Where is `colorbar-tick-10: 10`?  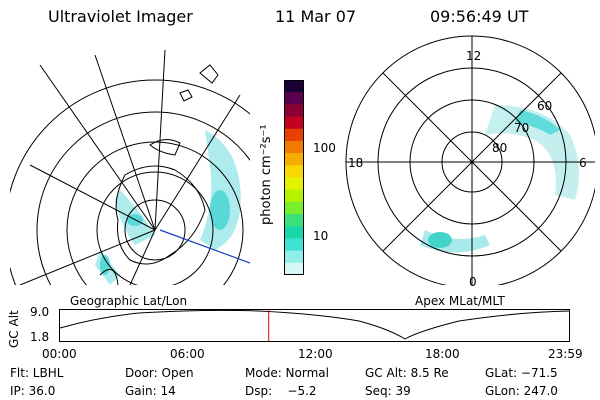 colorbar-tick-10: 10 is located at coordinates (321, 236).